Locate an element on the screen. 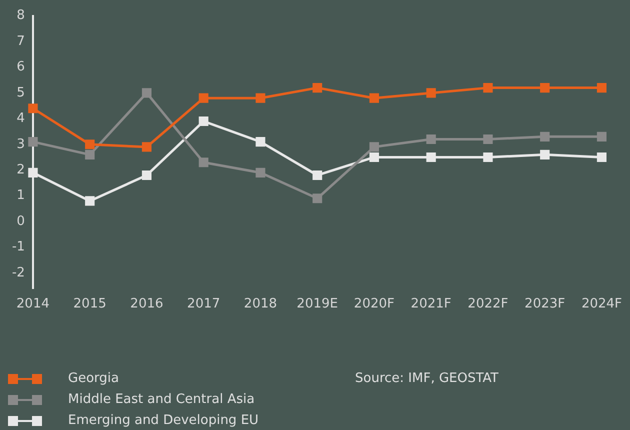 This screenshot has height=430, width=630. y-tick-label: 2 is located at coordinates (20, 170).